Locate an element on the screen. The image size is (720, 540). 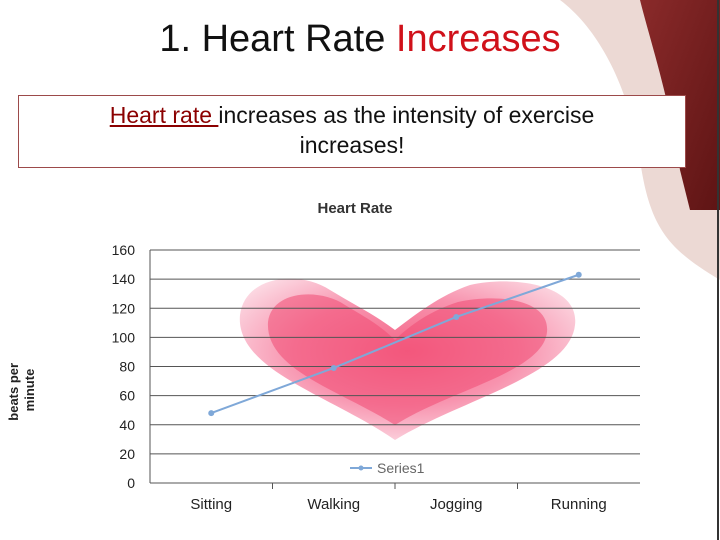
y-tick-label: 60 is located at coordinates (127, 396).